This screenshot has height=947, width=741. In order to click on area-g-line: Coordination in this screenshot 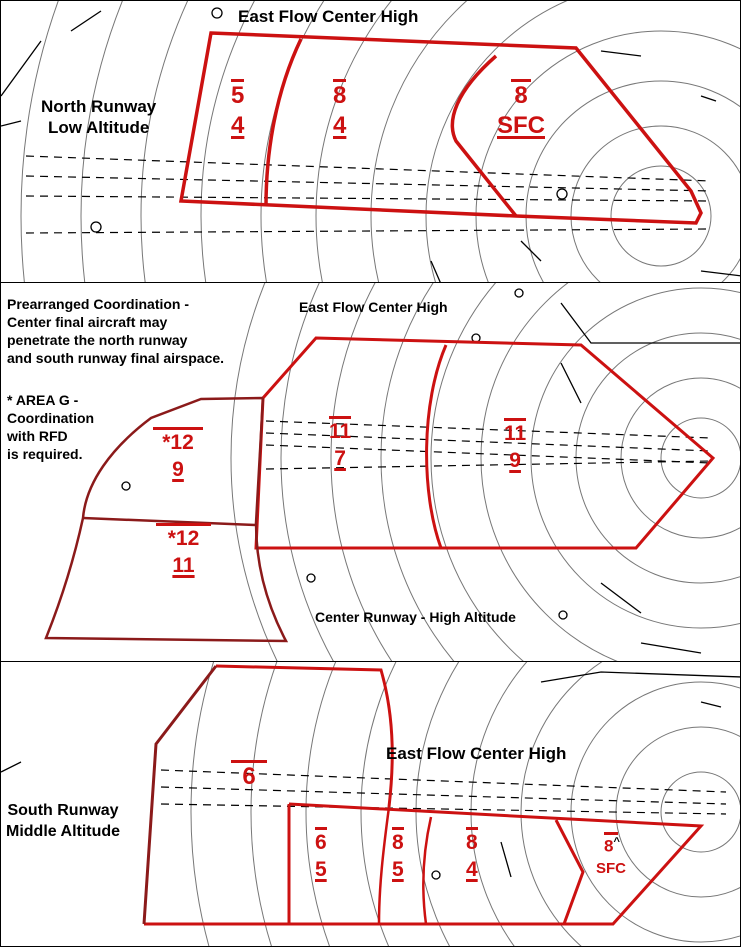, I will do `click(51, 418)`.